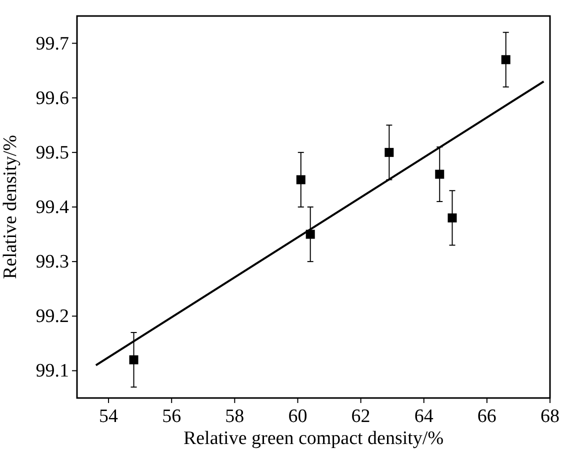 This screenshot has height=450, width=562. I want to click on x-tick-label: 62, so click(360, 416).